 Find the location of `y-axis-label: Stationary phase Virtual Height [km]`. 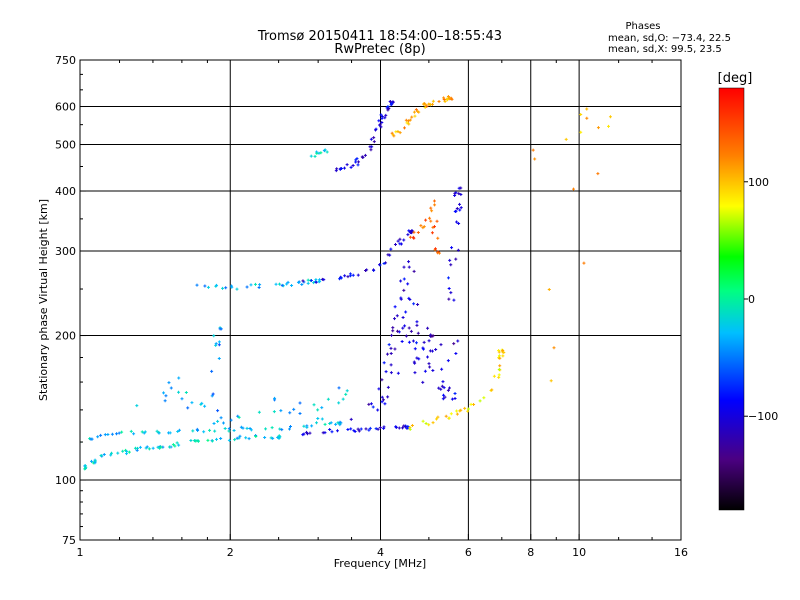

y-axis-label: Stationary phase Virtual Height [km] is located at coordinates (43, 300).